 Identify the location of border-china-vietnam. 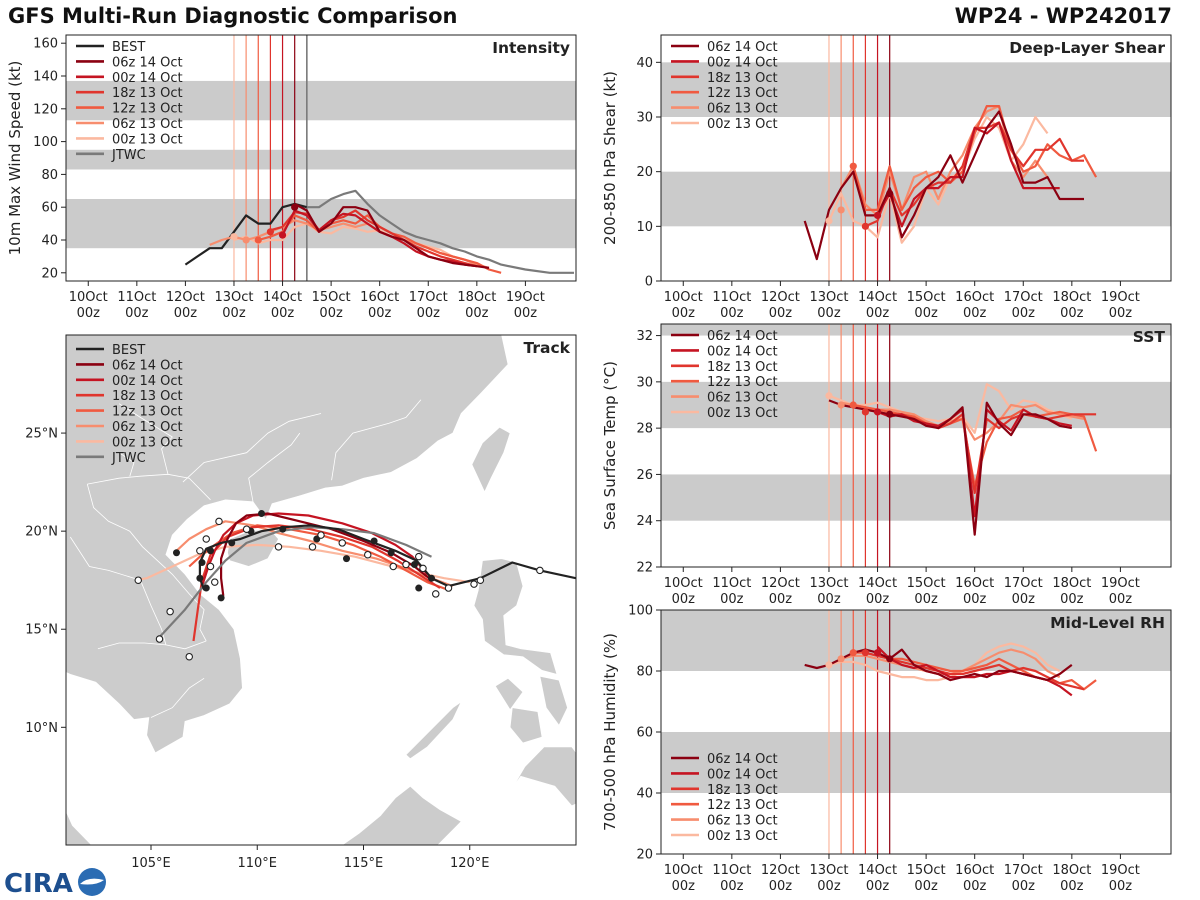
(149, 487).